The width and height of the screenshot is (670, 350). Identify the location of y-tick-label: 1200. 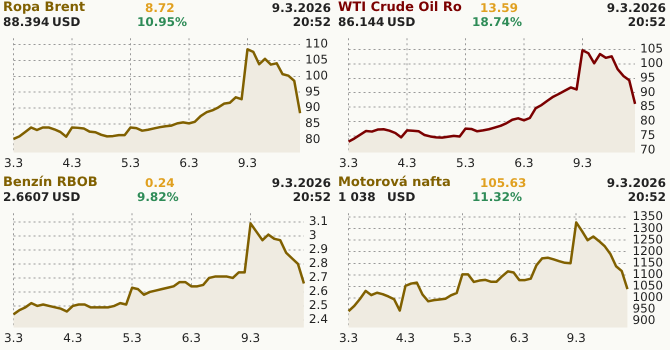
(648, 251).